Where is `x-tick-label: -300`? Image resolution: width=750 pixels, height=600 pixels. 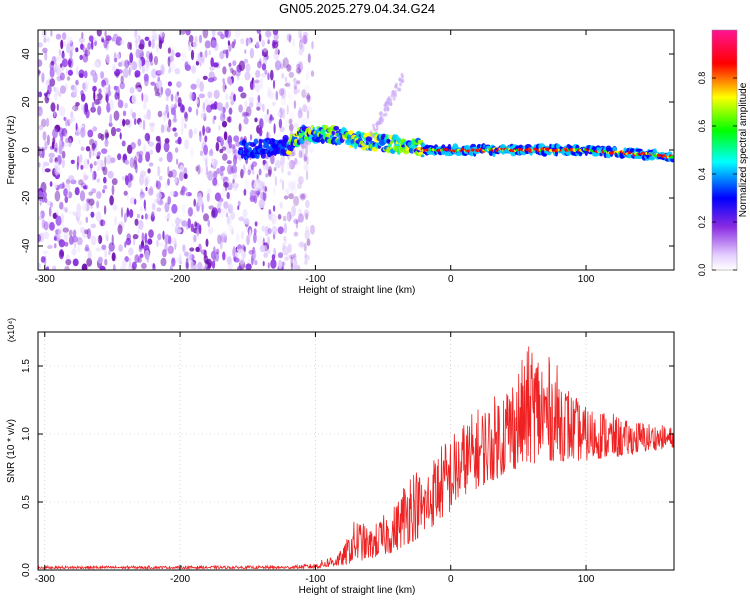
x-tick-label: -300 is located at coordinates (45, 279).